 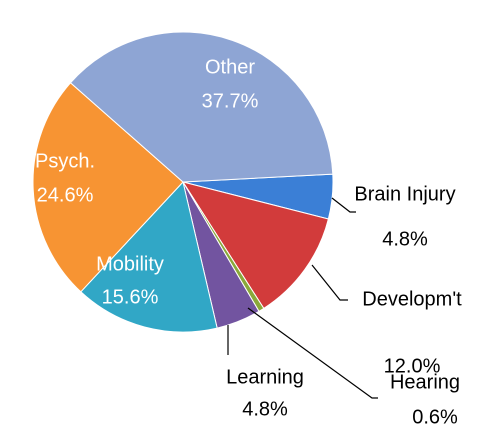 What do you see at coordinates (65, 161) in the screenshot?
I see `slice-label: Psych.` at bounding box center [65, 161].